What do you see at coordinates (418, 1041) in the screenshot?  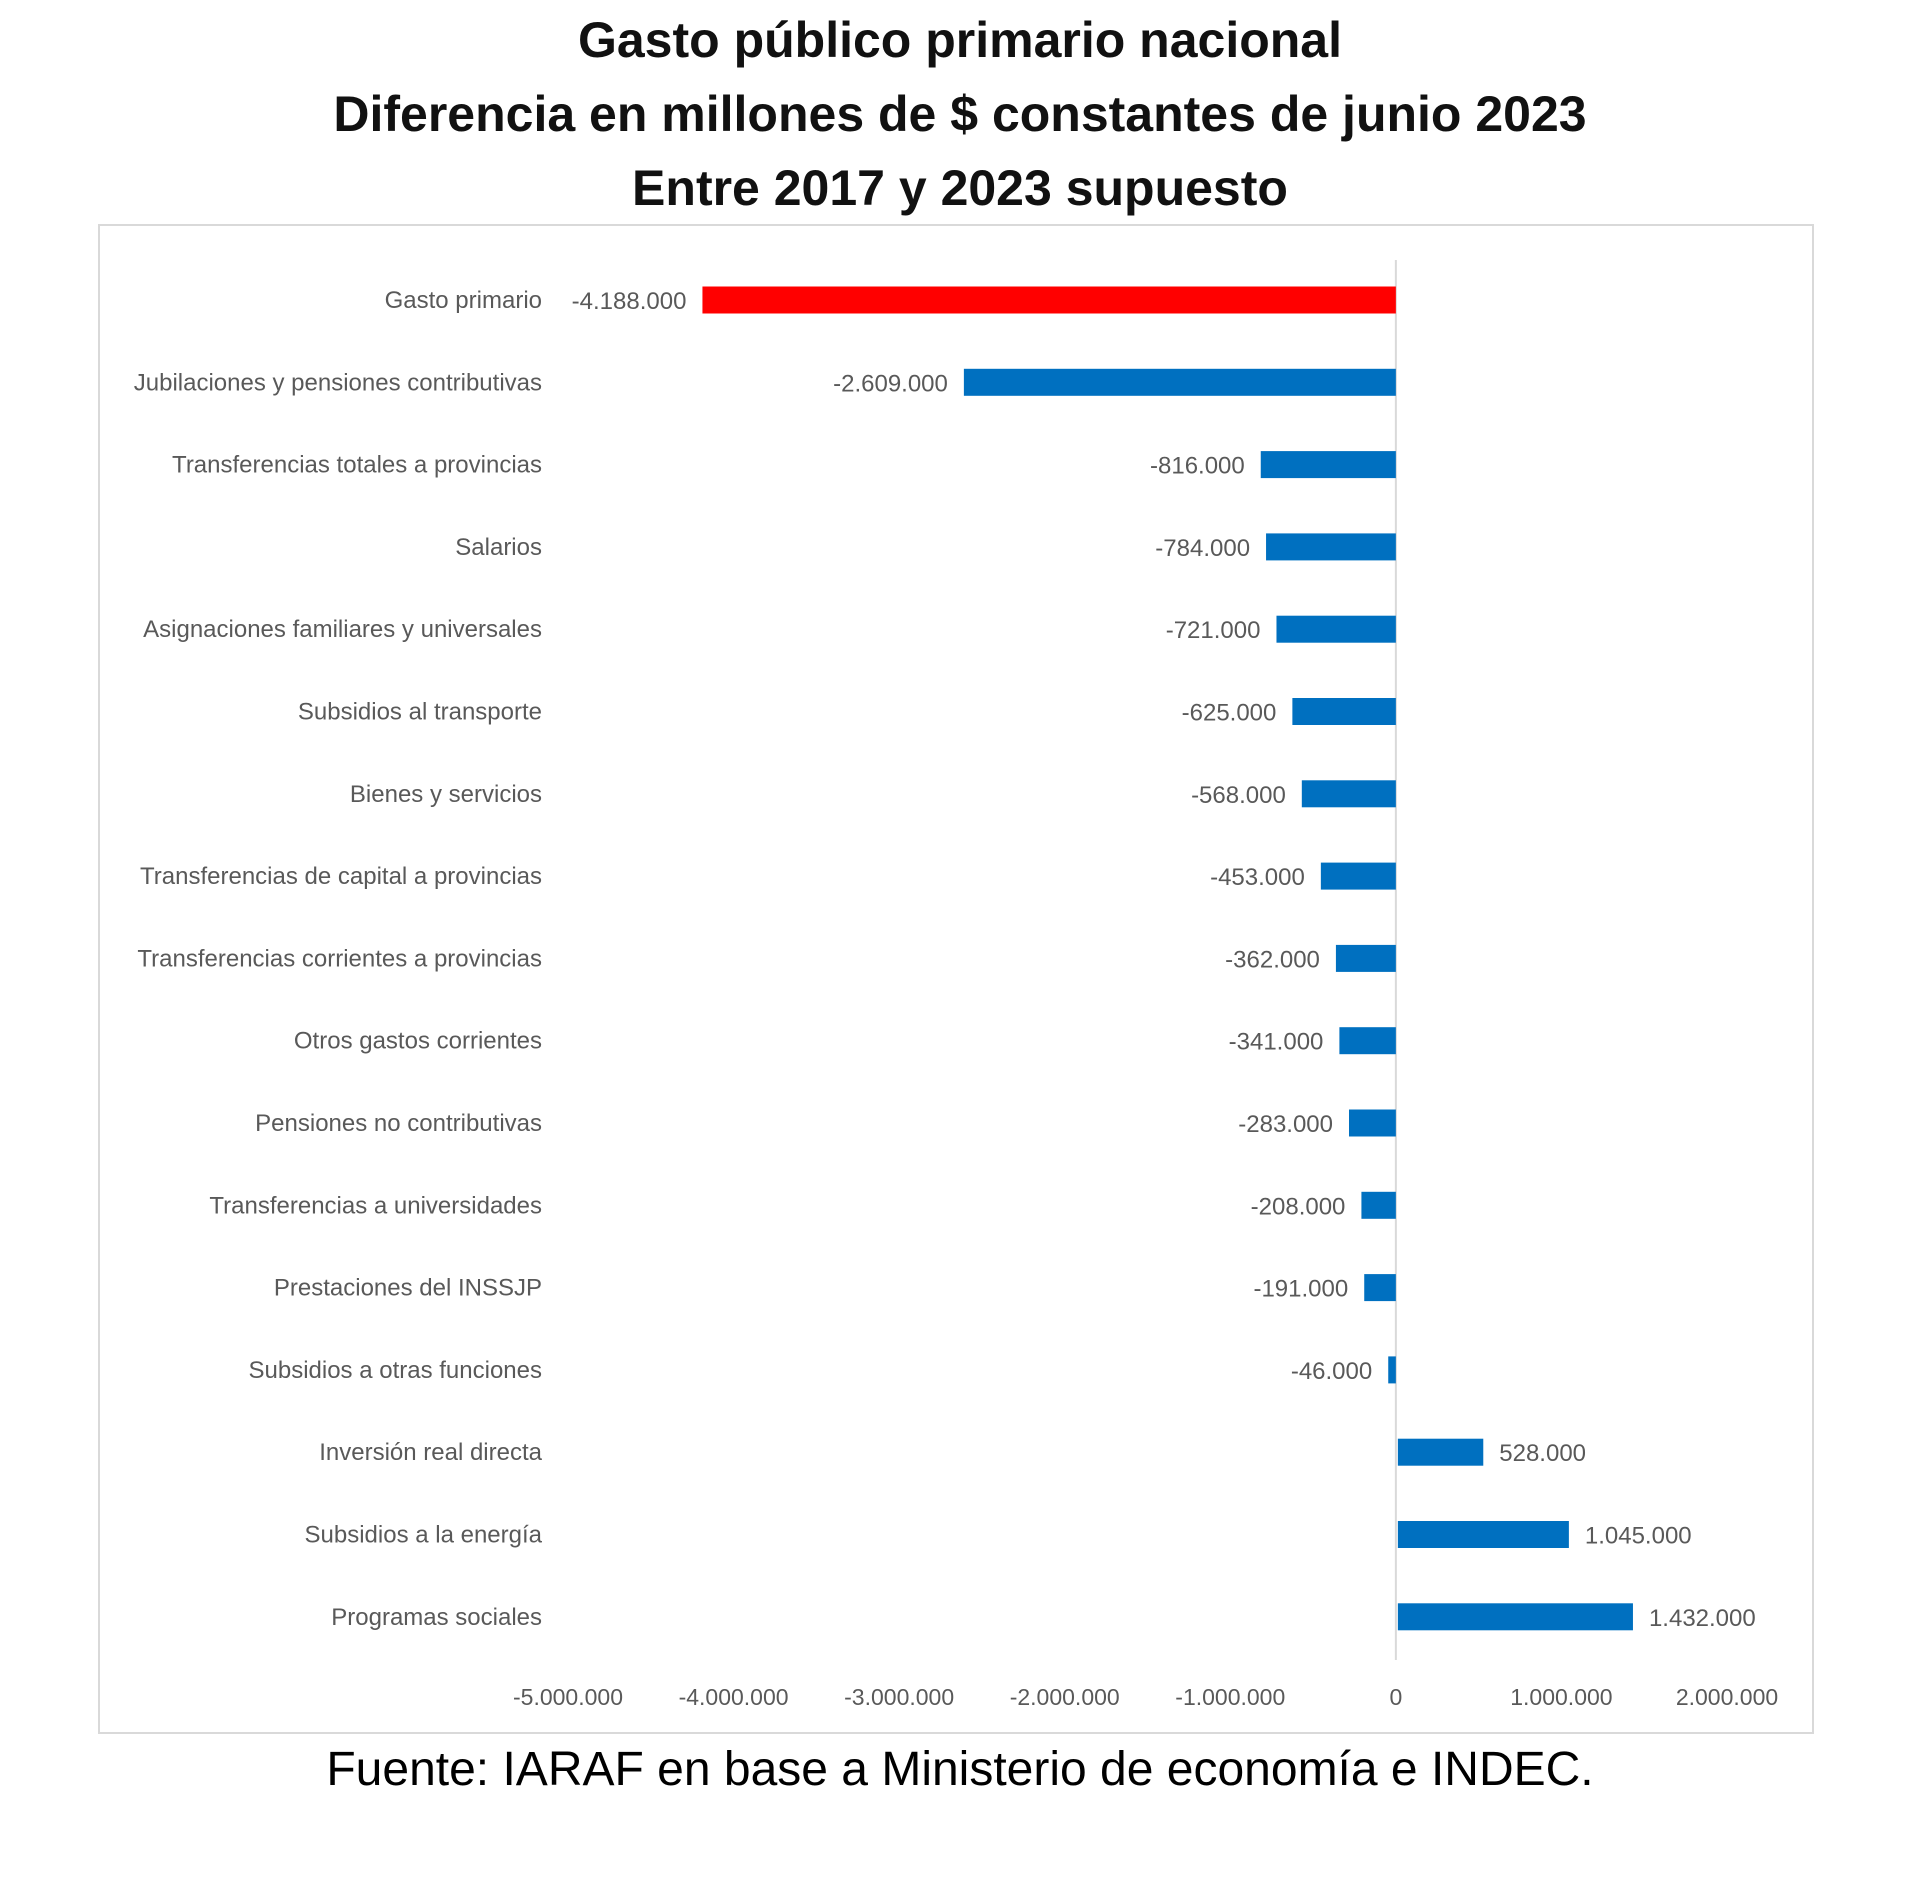 I see `category-label: Otros gastos corrientes` at bounding box center [418, 1041].